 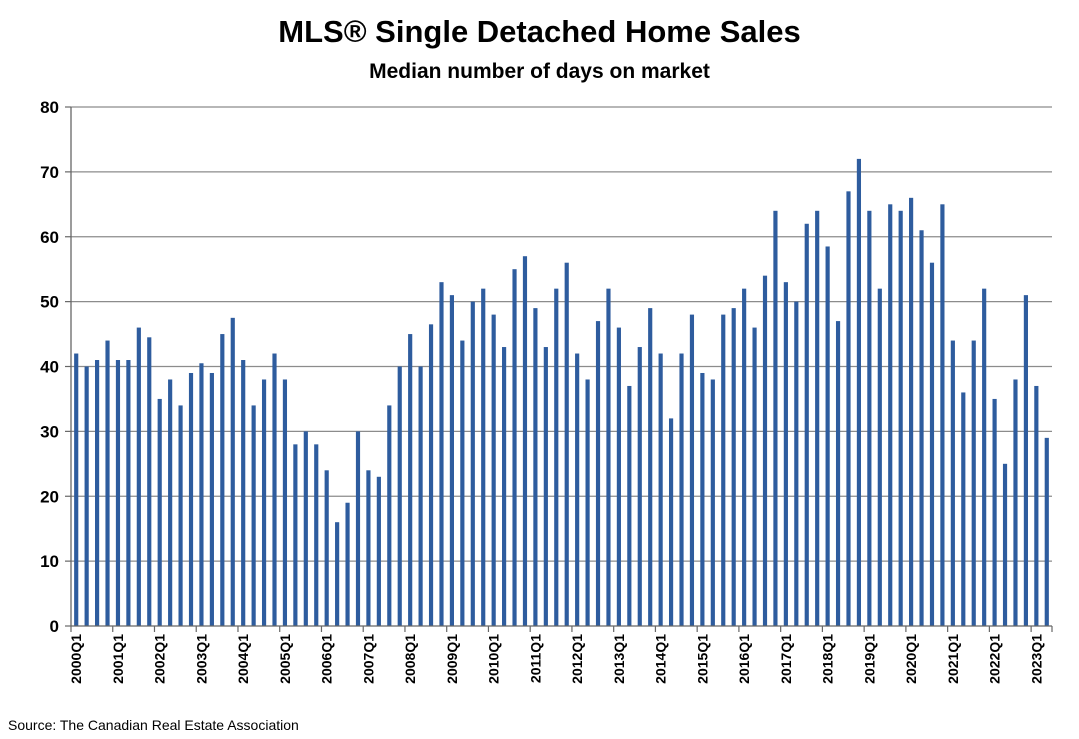 I want to click on y-tick-label: 70, so click(x=49, y=172).